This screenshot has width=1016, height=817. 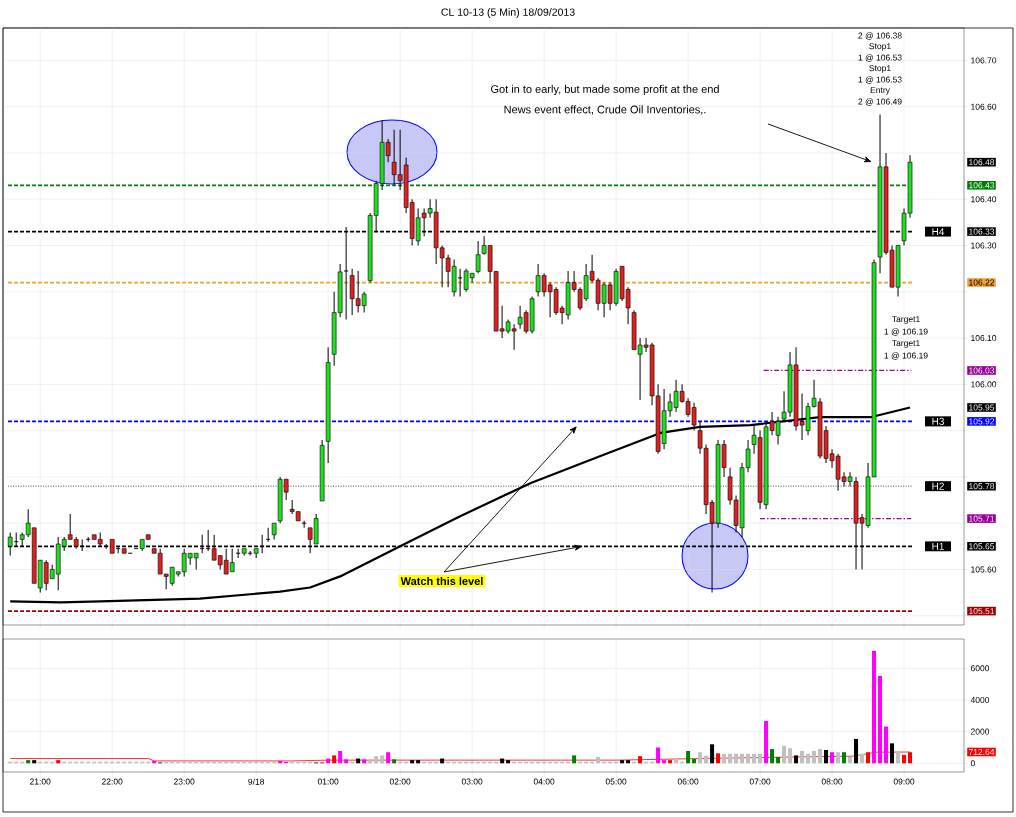 What do you see at coordinates (982, 486) in the screenshot?
I see `text: 105.78` at bounding box center [982, 486].